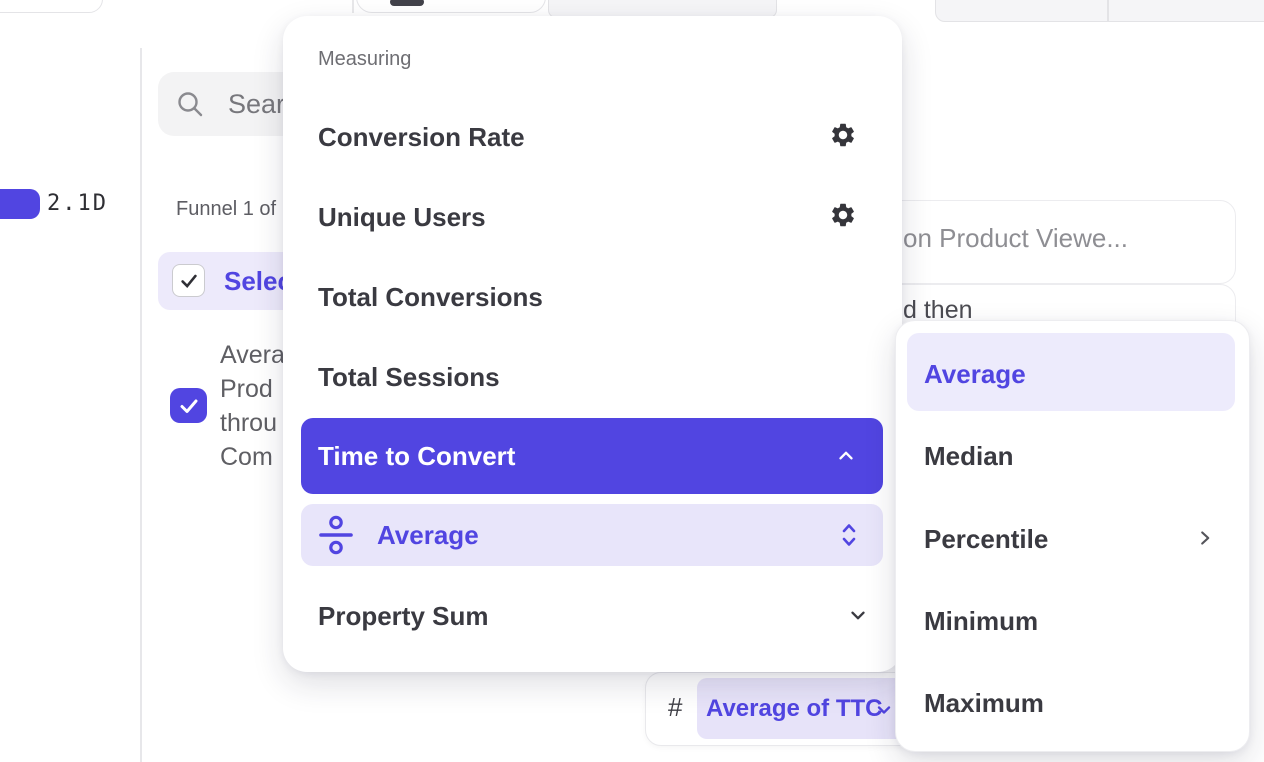 The image size is (1264, 762). What do you see at coordinates (141, 405) in the screenshot?
I see `vertical-divider` at bounding box center [141, 405].